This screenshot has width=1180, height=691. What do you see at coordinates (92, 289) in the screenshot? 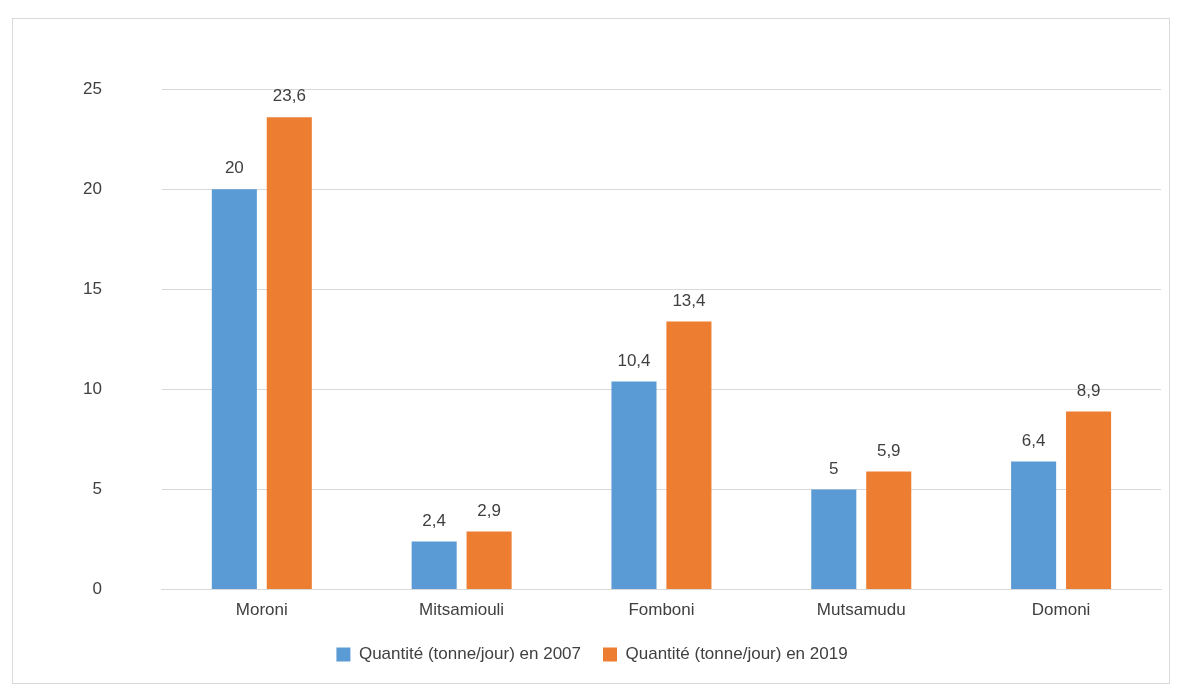
I see `y-tick-label: 15` at bounding box center [92, 289].